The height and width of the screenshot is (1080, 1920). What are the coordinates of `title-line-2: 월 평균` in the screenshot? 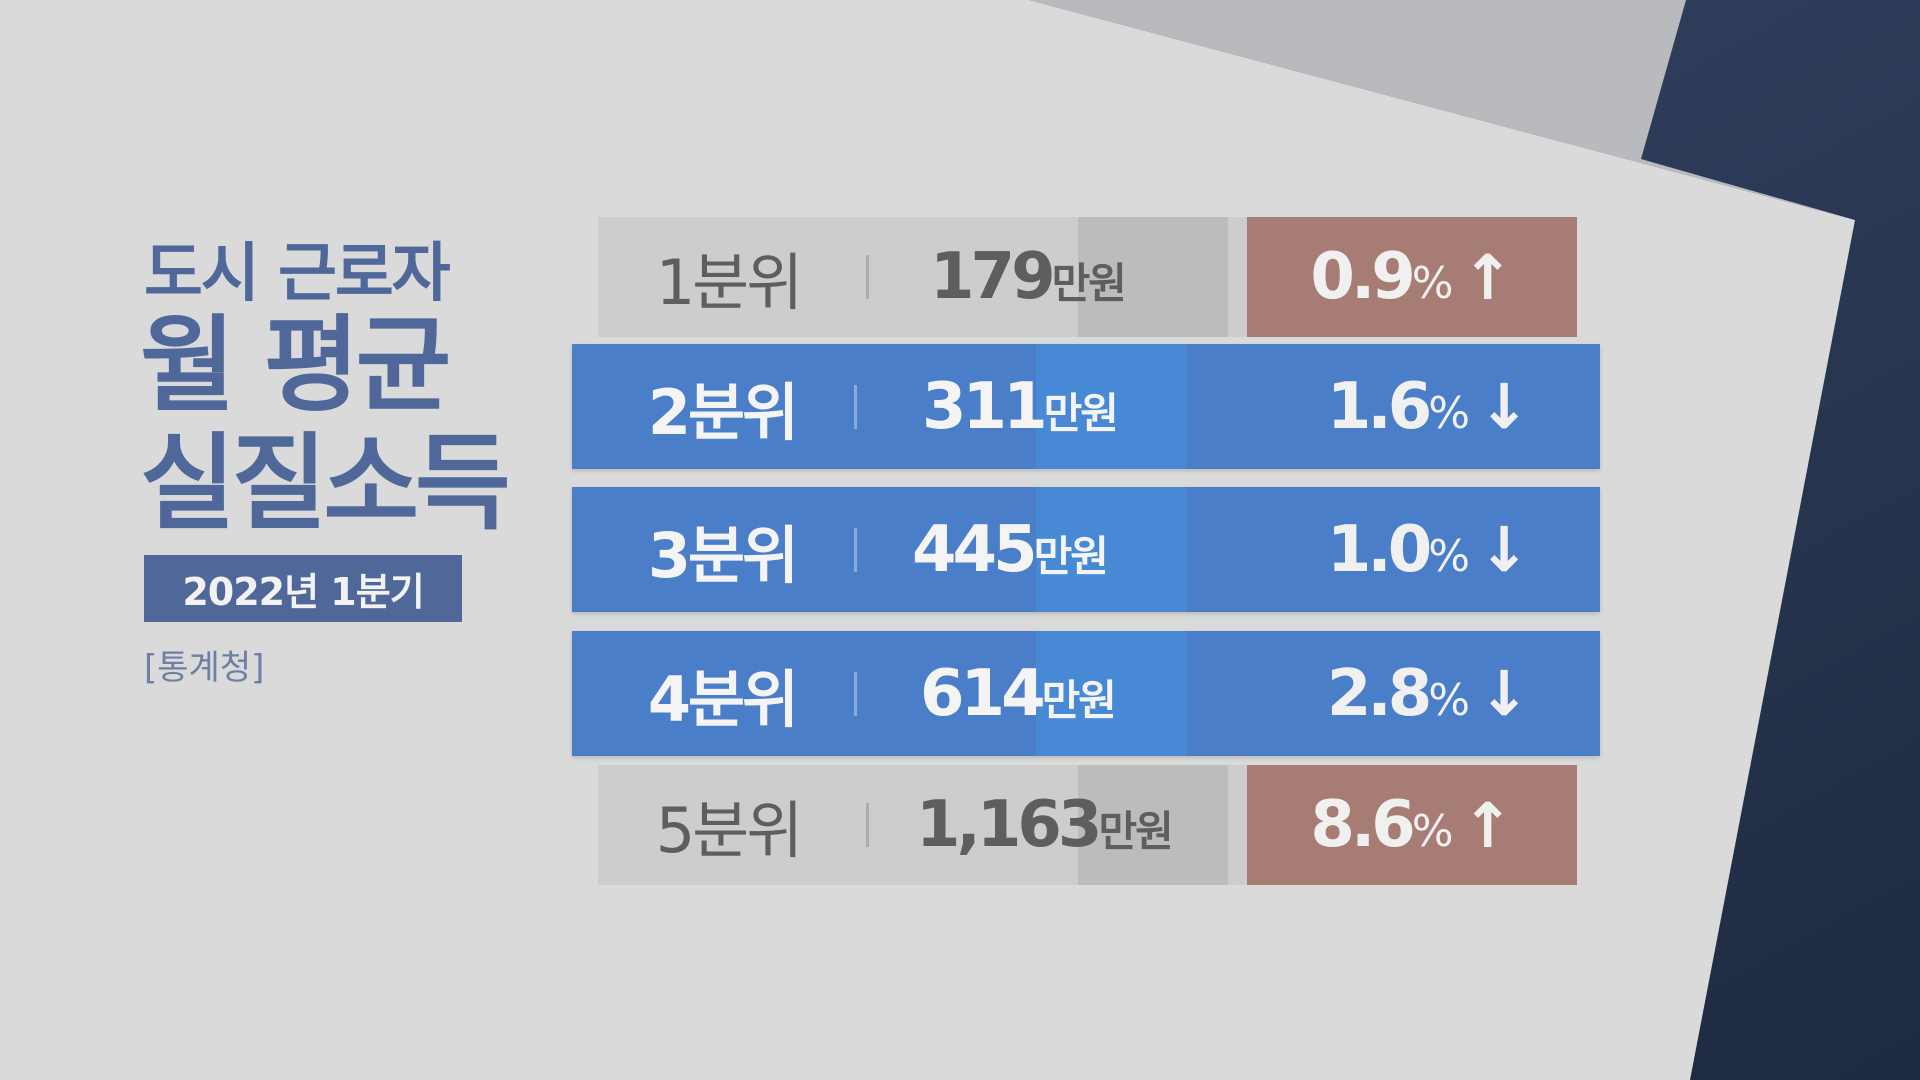 It's located at (295, 365).